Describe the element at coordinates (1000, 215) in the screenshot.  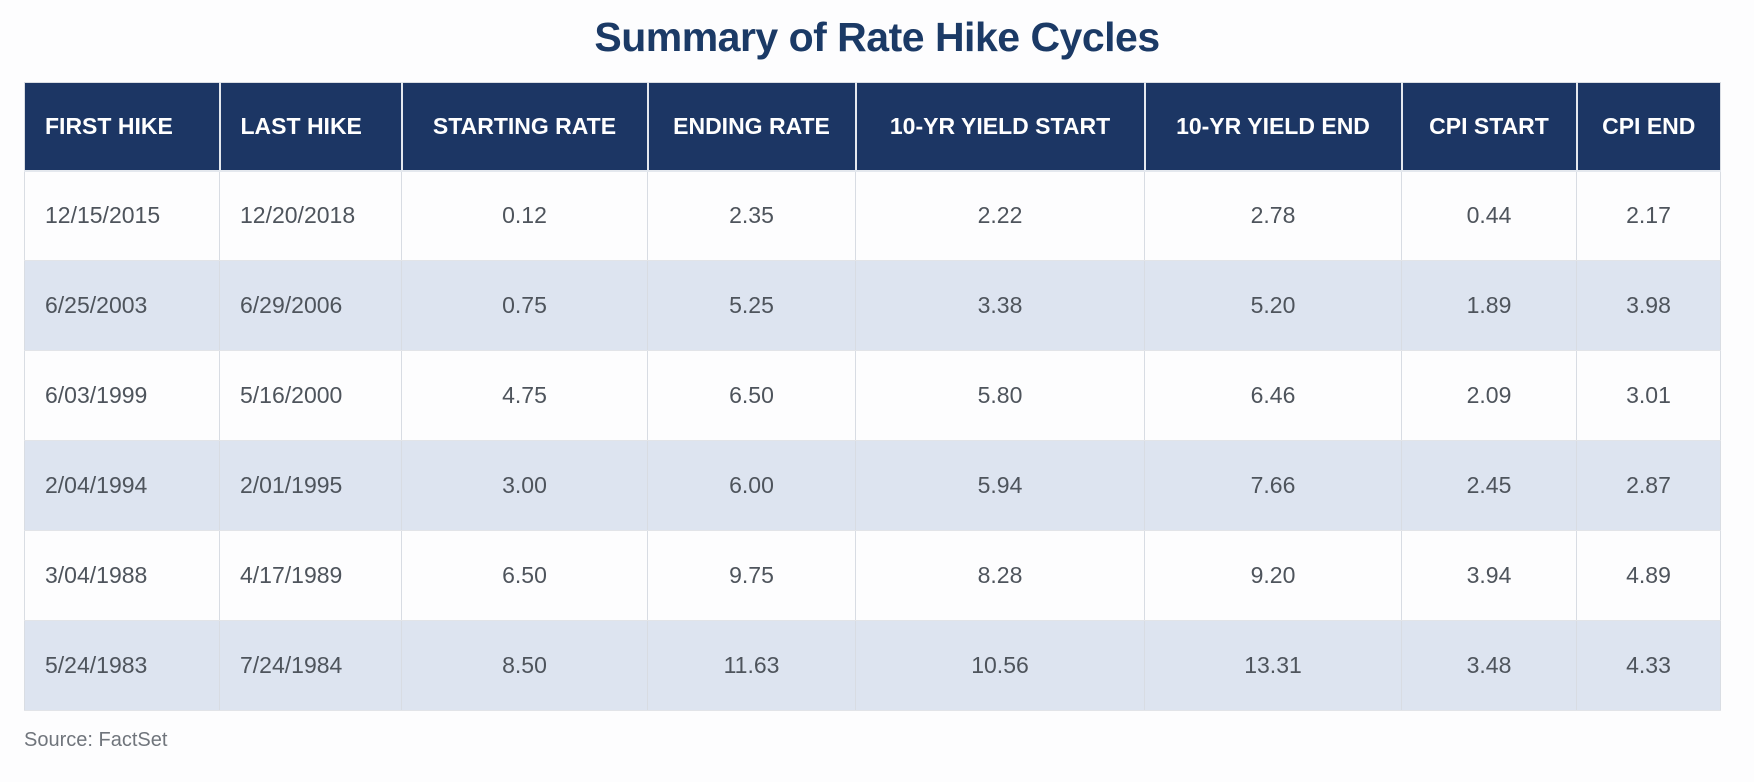
I see `table-cell: 2.22` at that location.